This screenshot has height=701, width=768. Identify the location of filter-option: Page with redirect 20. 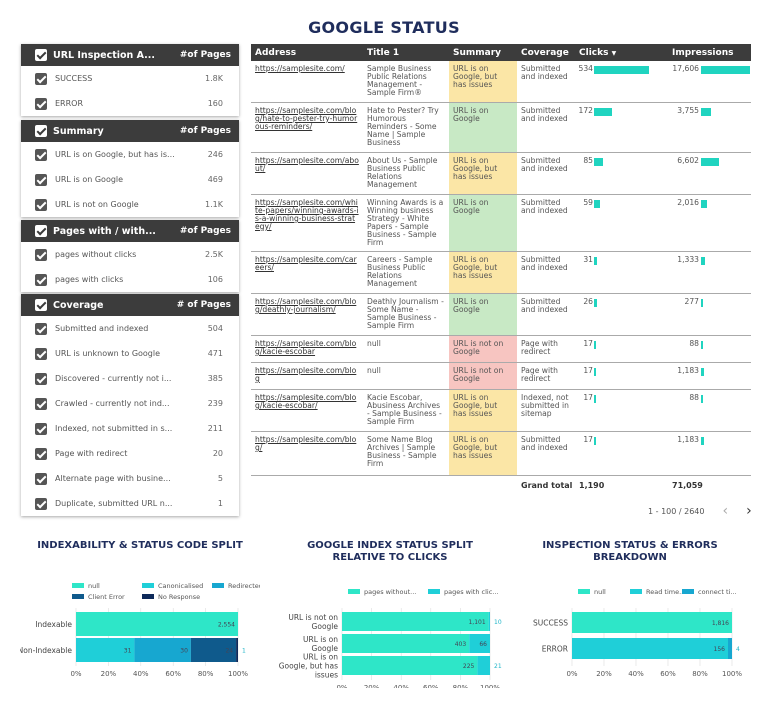
(130, 453).